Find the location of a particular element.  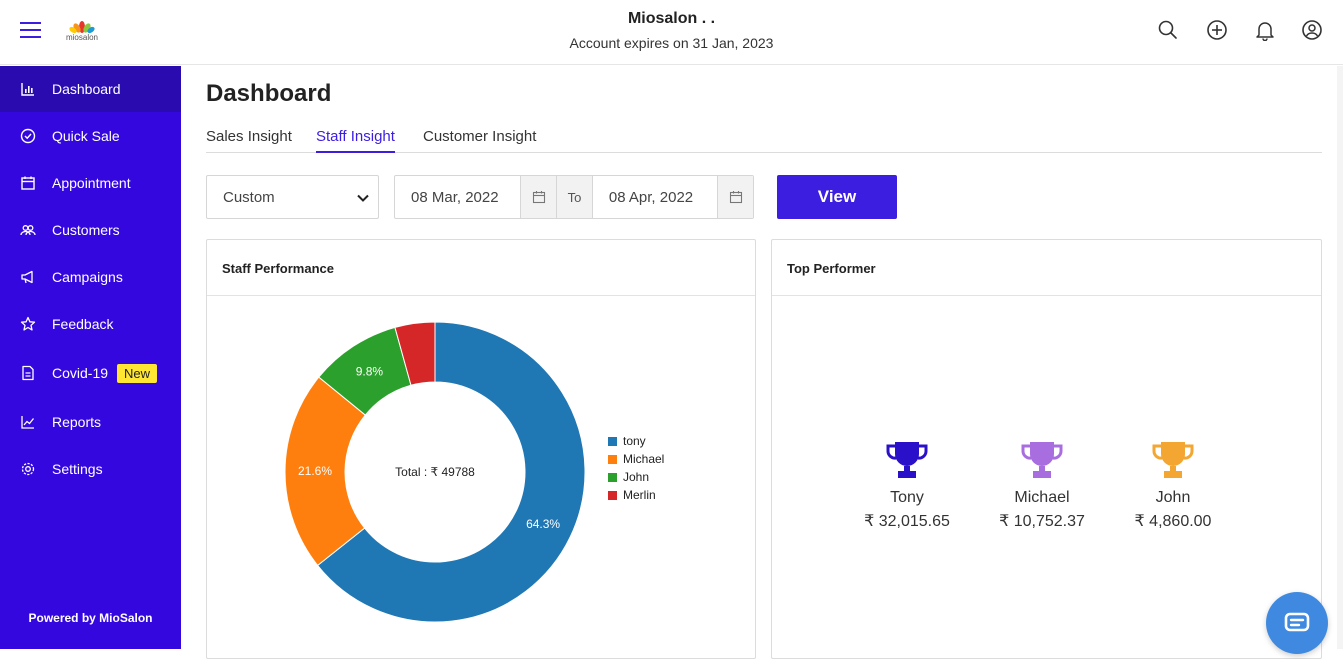

donut-data-label: 21.6% is located at coordinates (315, 471).